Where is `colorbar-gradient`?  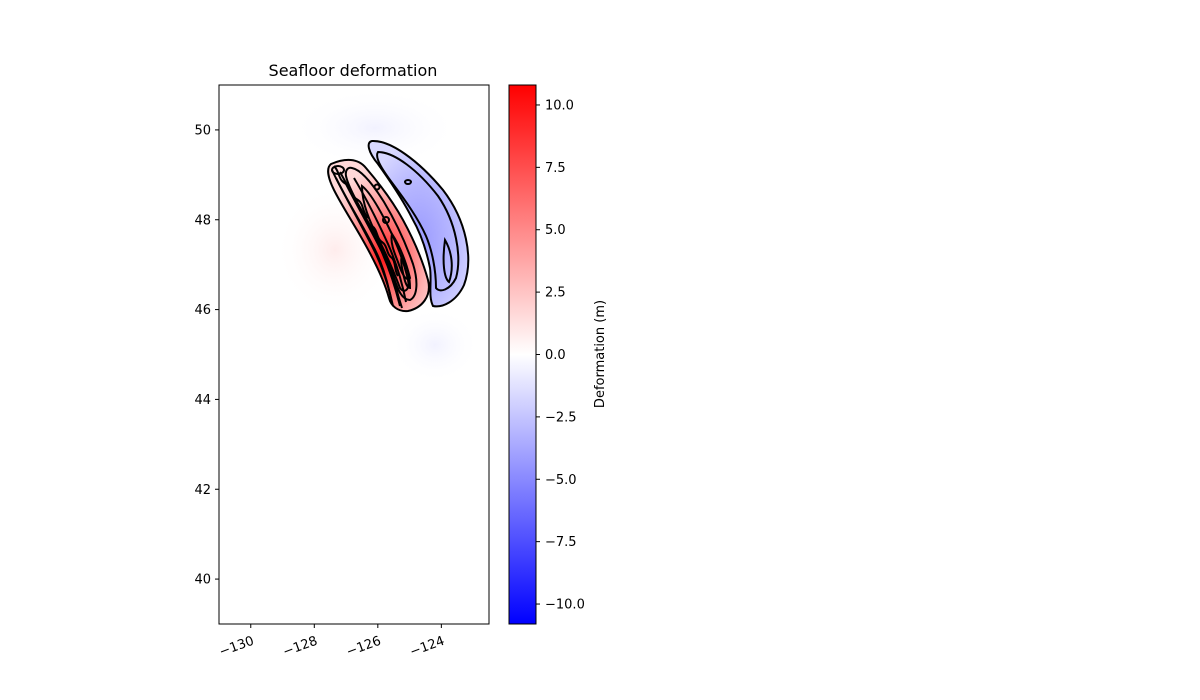 colorbar-gradient is located at coordinates (522, 354).